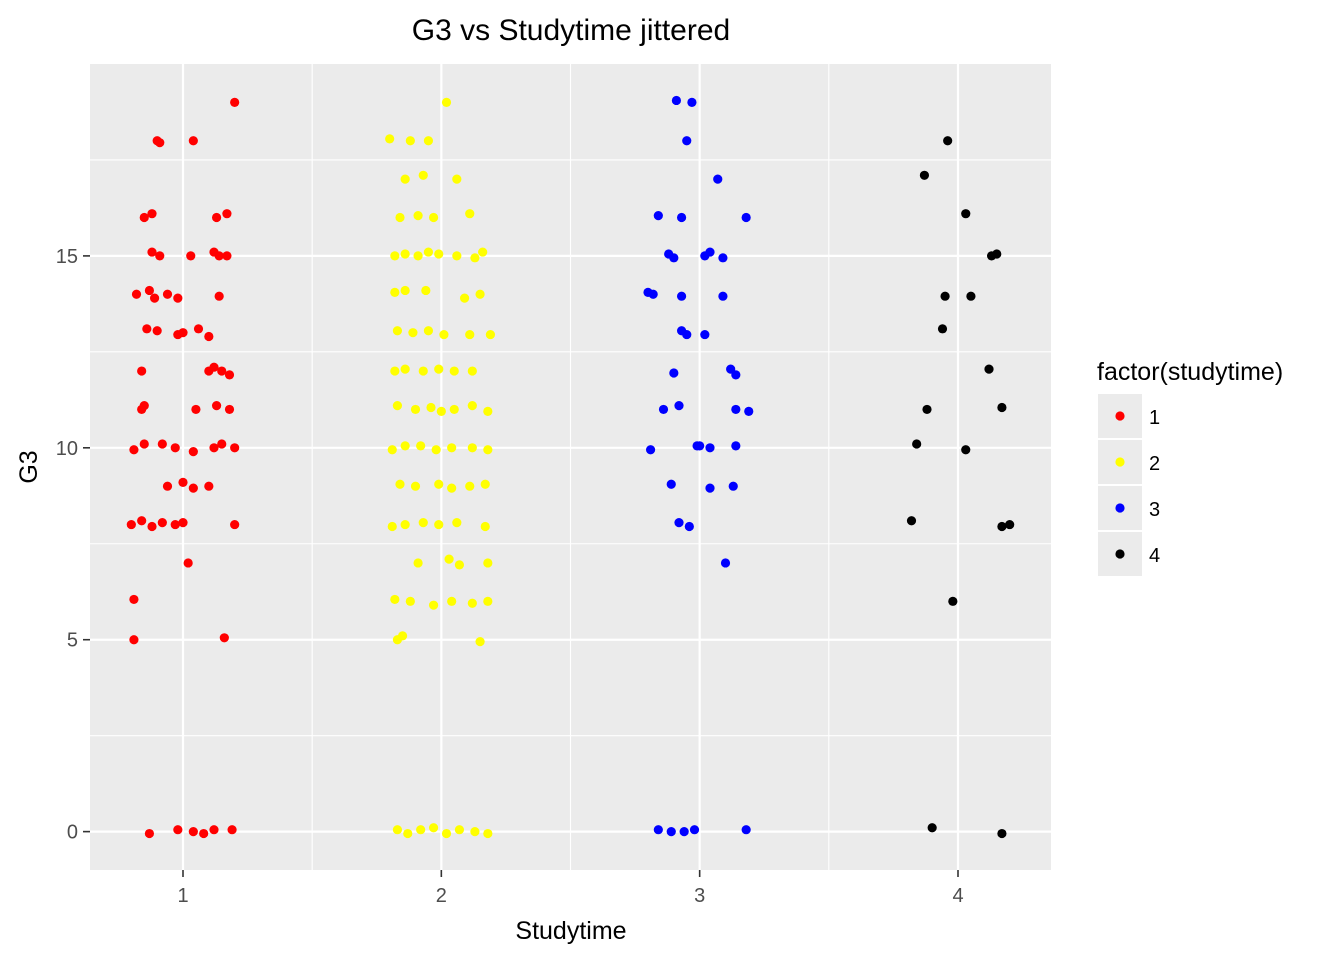 This screenshot has width=1344, height=960. I want to click on legend-label: 3, so click(1154, 510).